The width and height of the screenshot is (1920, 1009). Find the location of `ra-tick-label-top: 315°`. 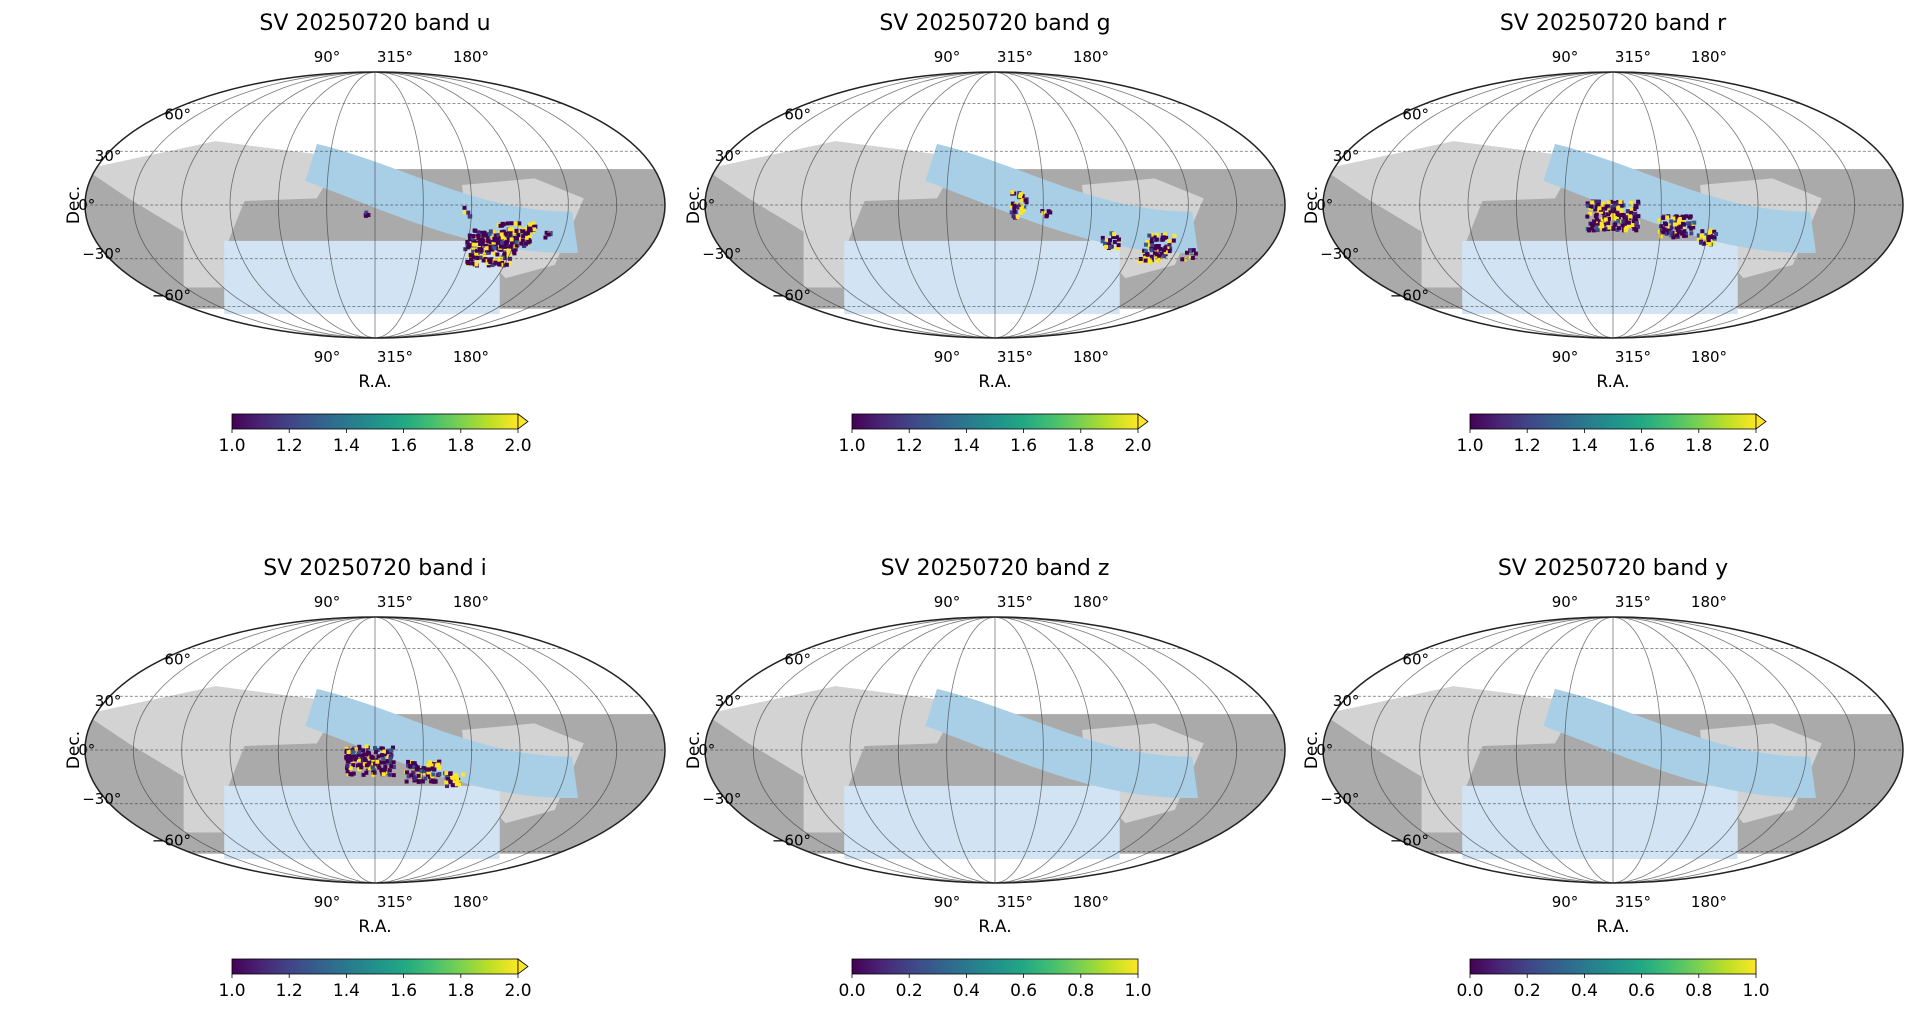

ra-tick-label-top: 315° is located at coordinates (1633, 602).